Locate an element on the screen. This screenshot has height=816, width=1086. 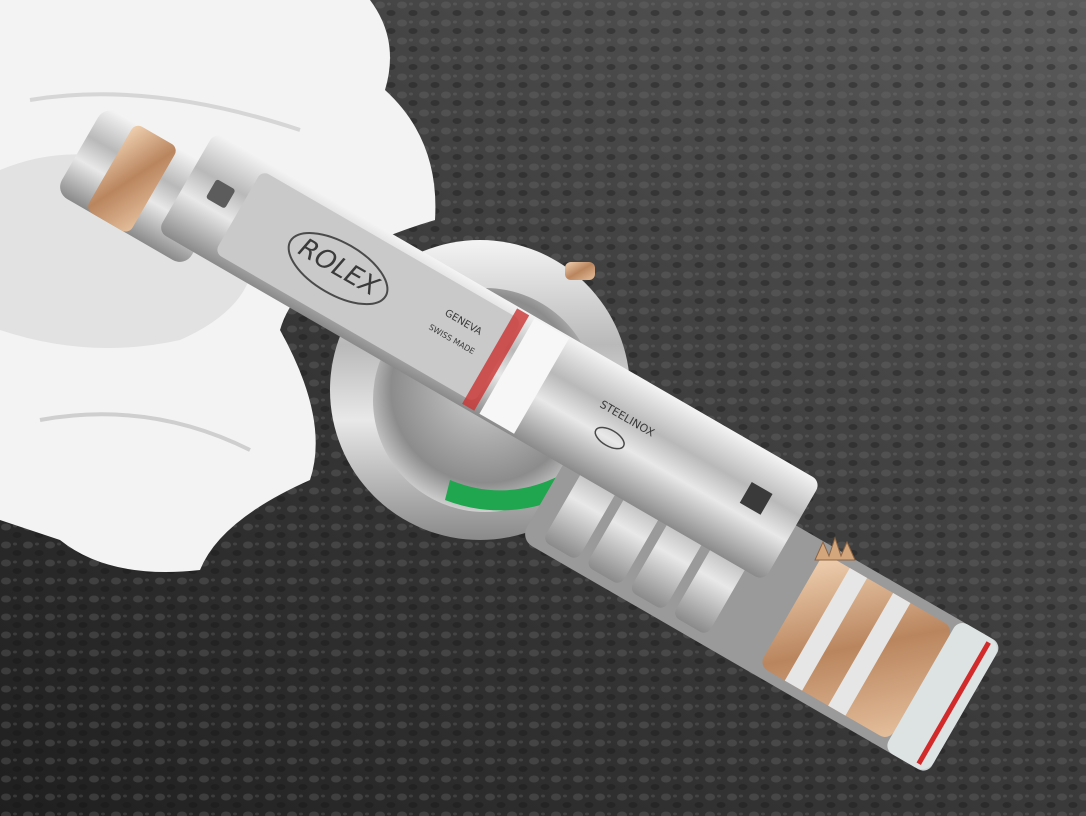
red-tape is located at coordinates (953, 703).